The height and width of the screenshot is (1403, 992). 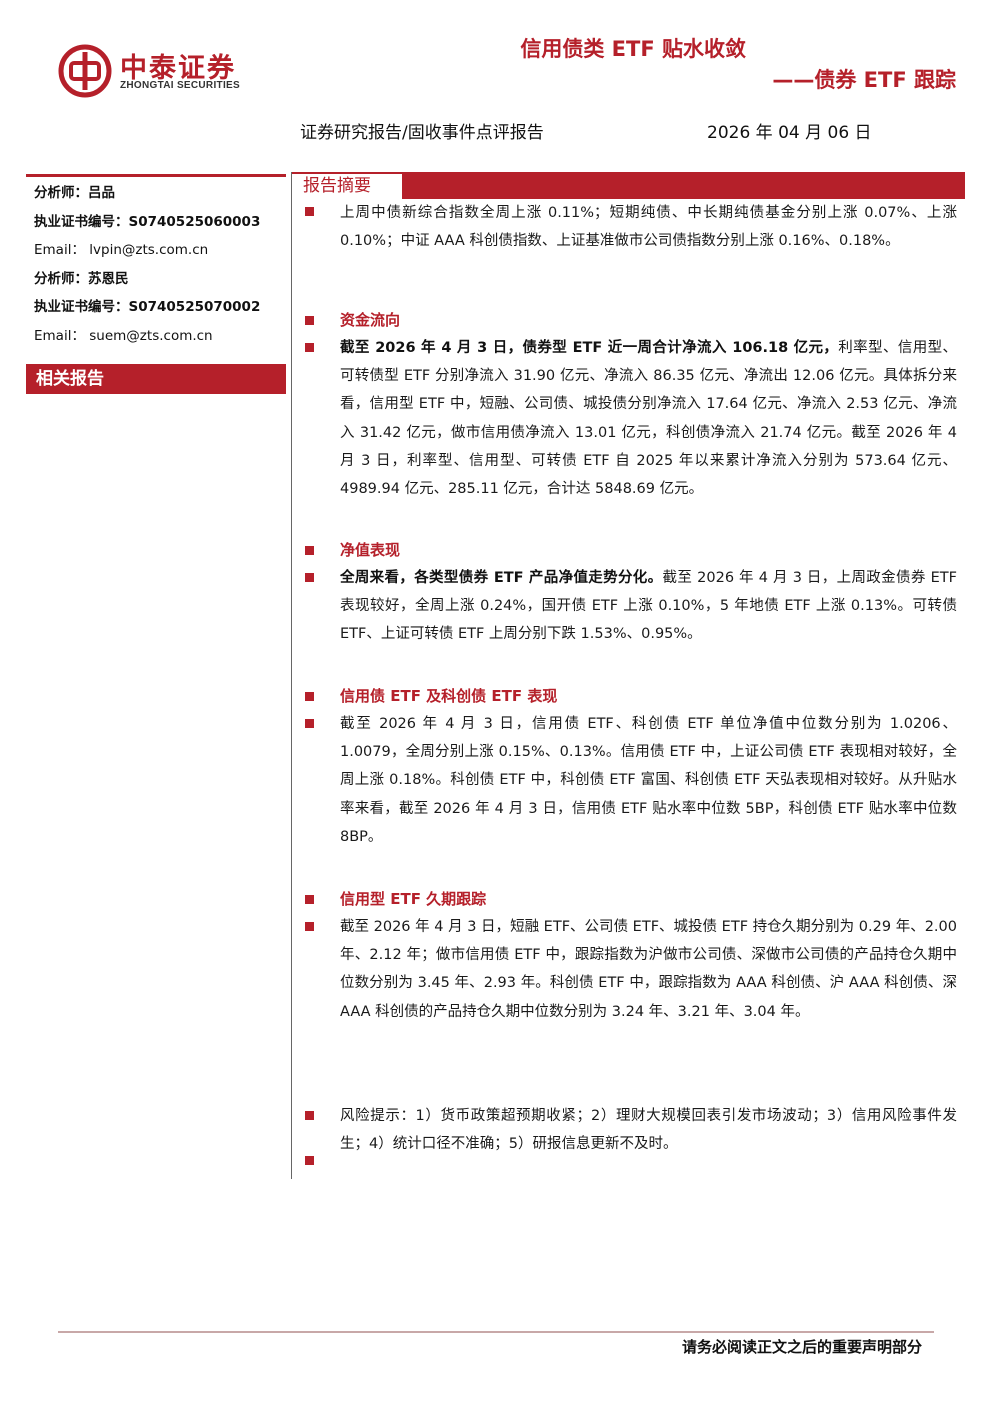 I want to click on report-date: 2026 年 04 月 06 日, so click(x=789, y=133).